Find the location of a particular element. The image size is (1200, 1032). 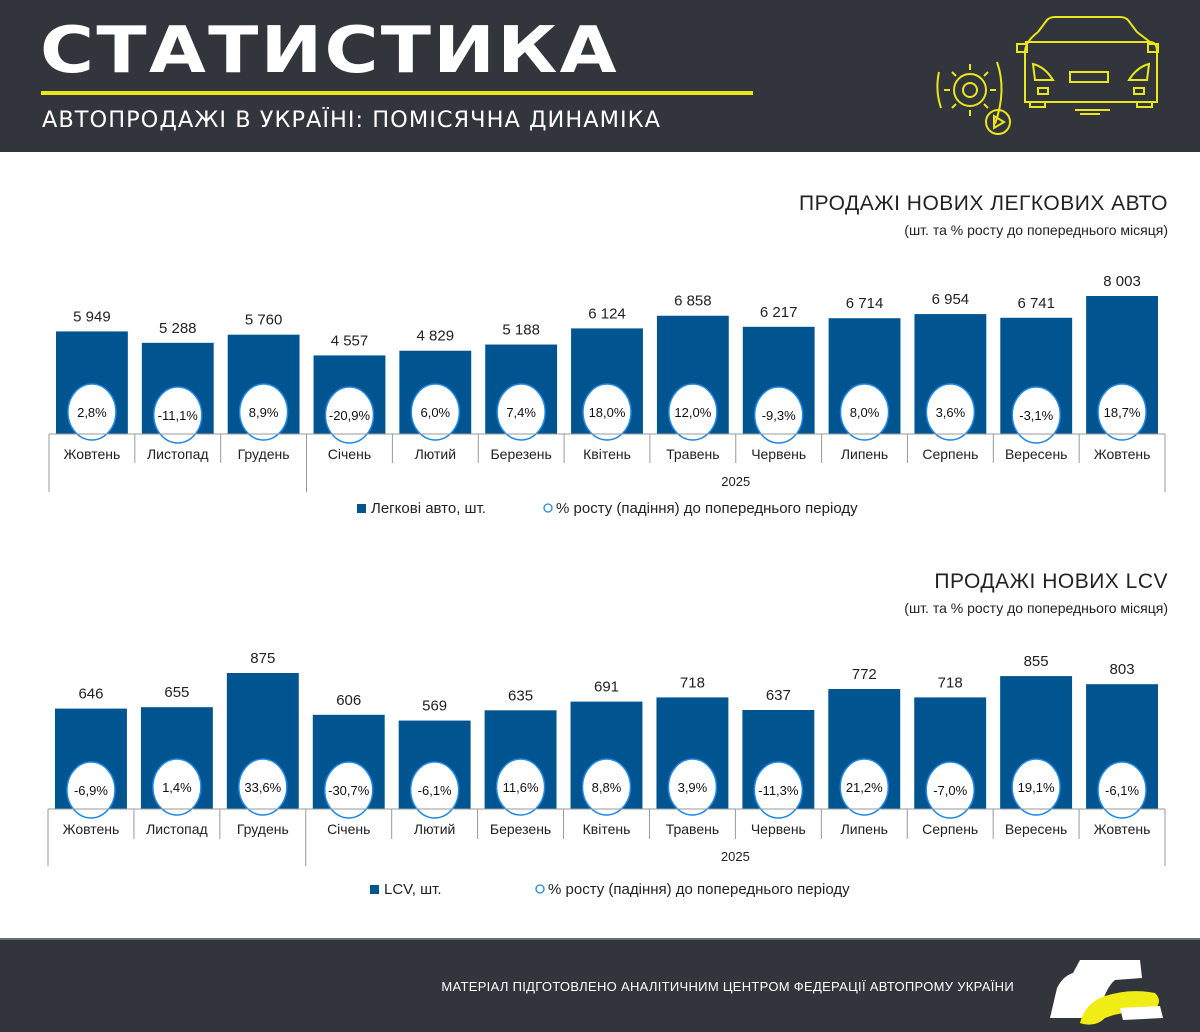

growth-label: 8,9% is located at coordinates (264, 412).